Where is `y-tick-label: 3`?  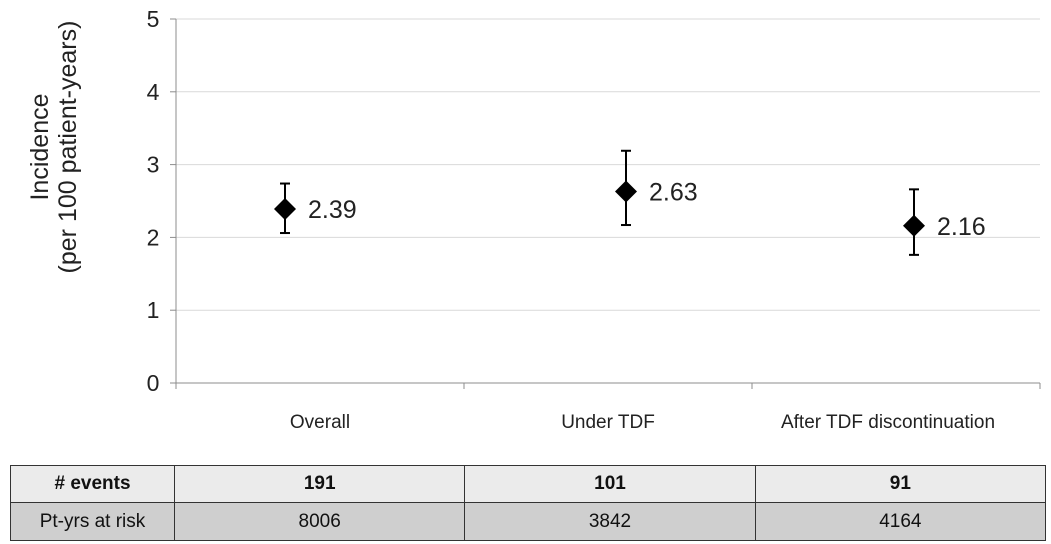 y-tick-label: 3 is located at coordinates (153, 165).